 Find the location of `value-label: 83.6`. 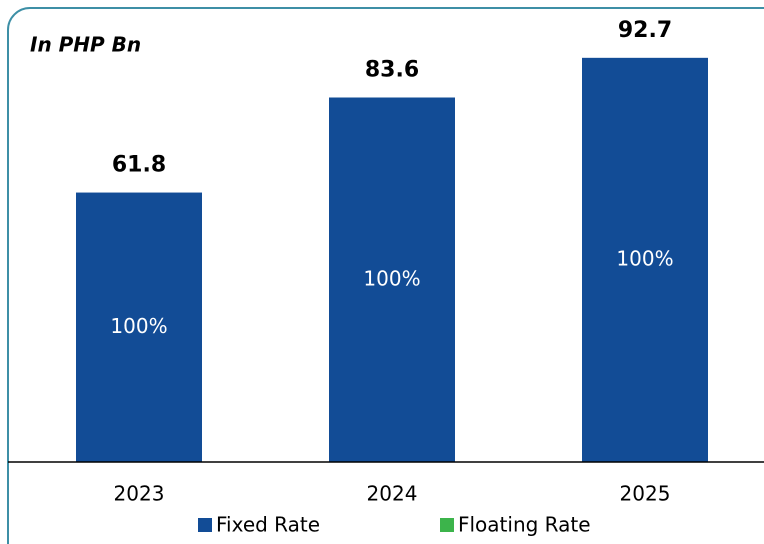

value-label: 83.6 is located at coordinates (392, 70).